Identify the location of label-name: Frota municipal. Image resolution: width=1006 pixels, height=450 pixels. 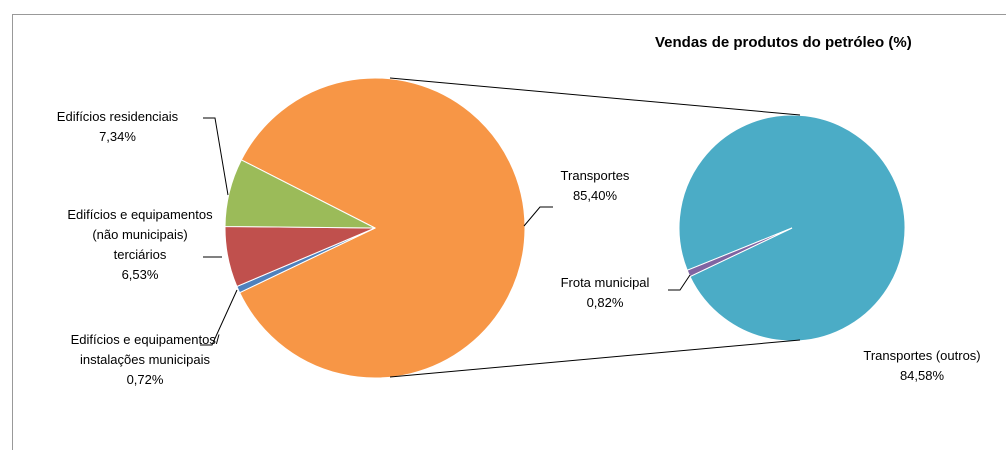
(605, 282).